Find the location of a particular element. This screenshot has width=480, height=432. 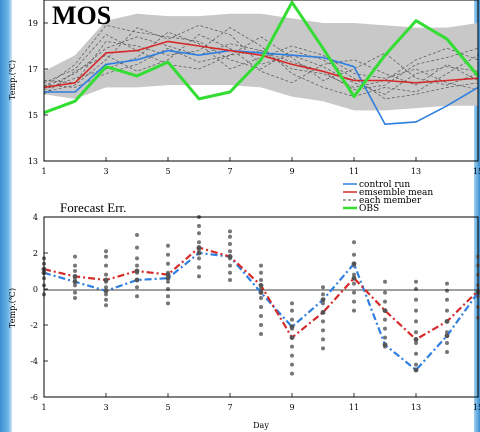

right-decor-strip is located at coordinates (477, 216).